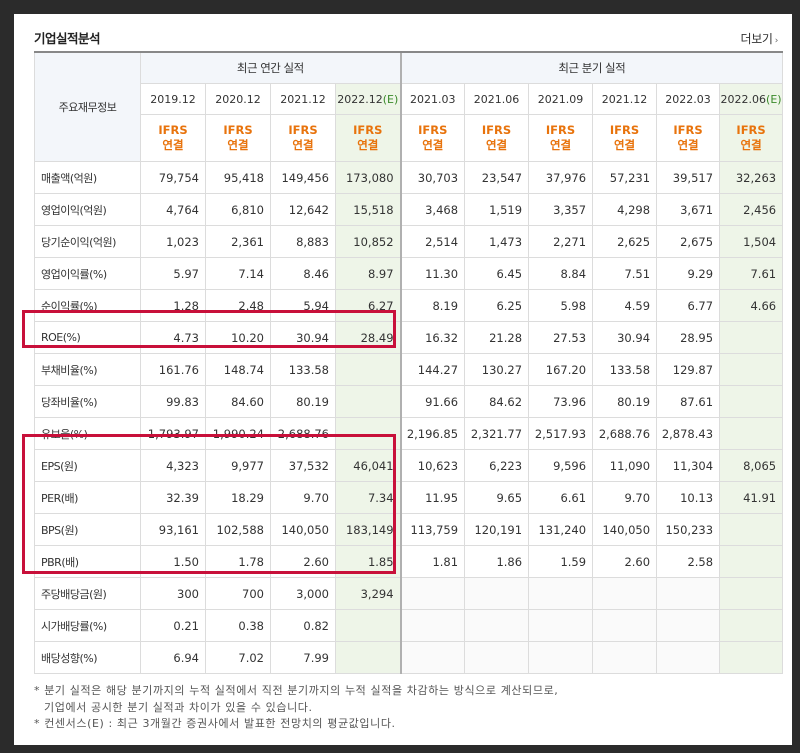 The width and height of the screenshot is (800, 753). I want to click on row-label: PBR(배), so click(87, 561).